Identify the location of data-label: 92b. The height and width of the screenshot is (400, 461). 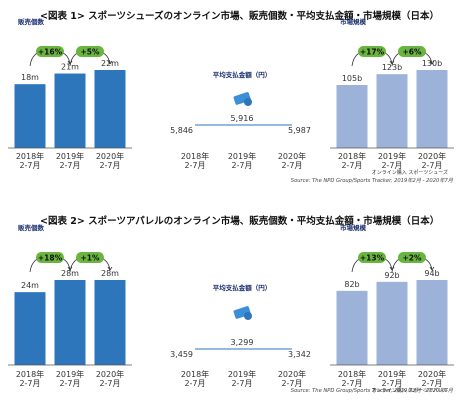
(391, 275).